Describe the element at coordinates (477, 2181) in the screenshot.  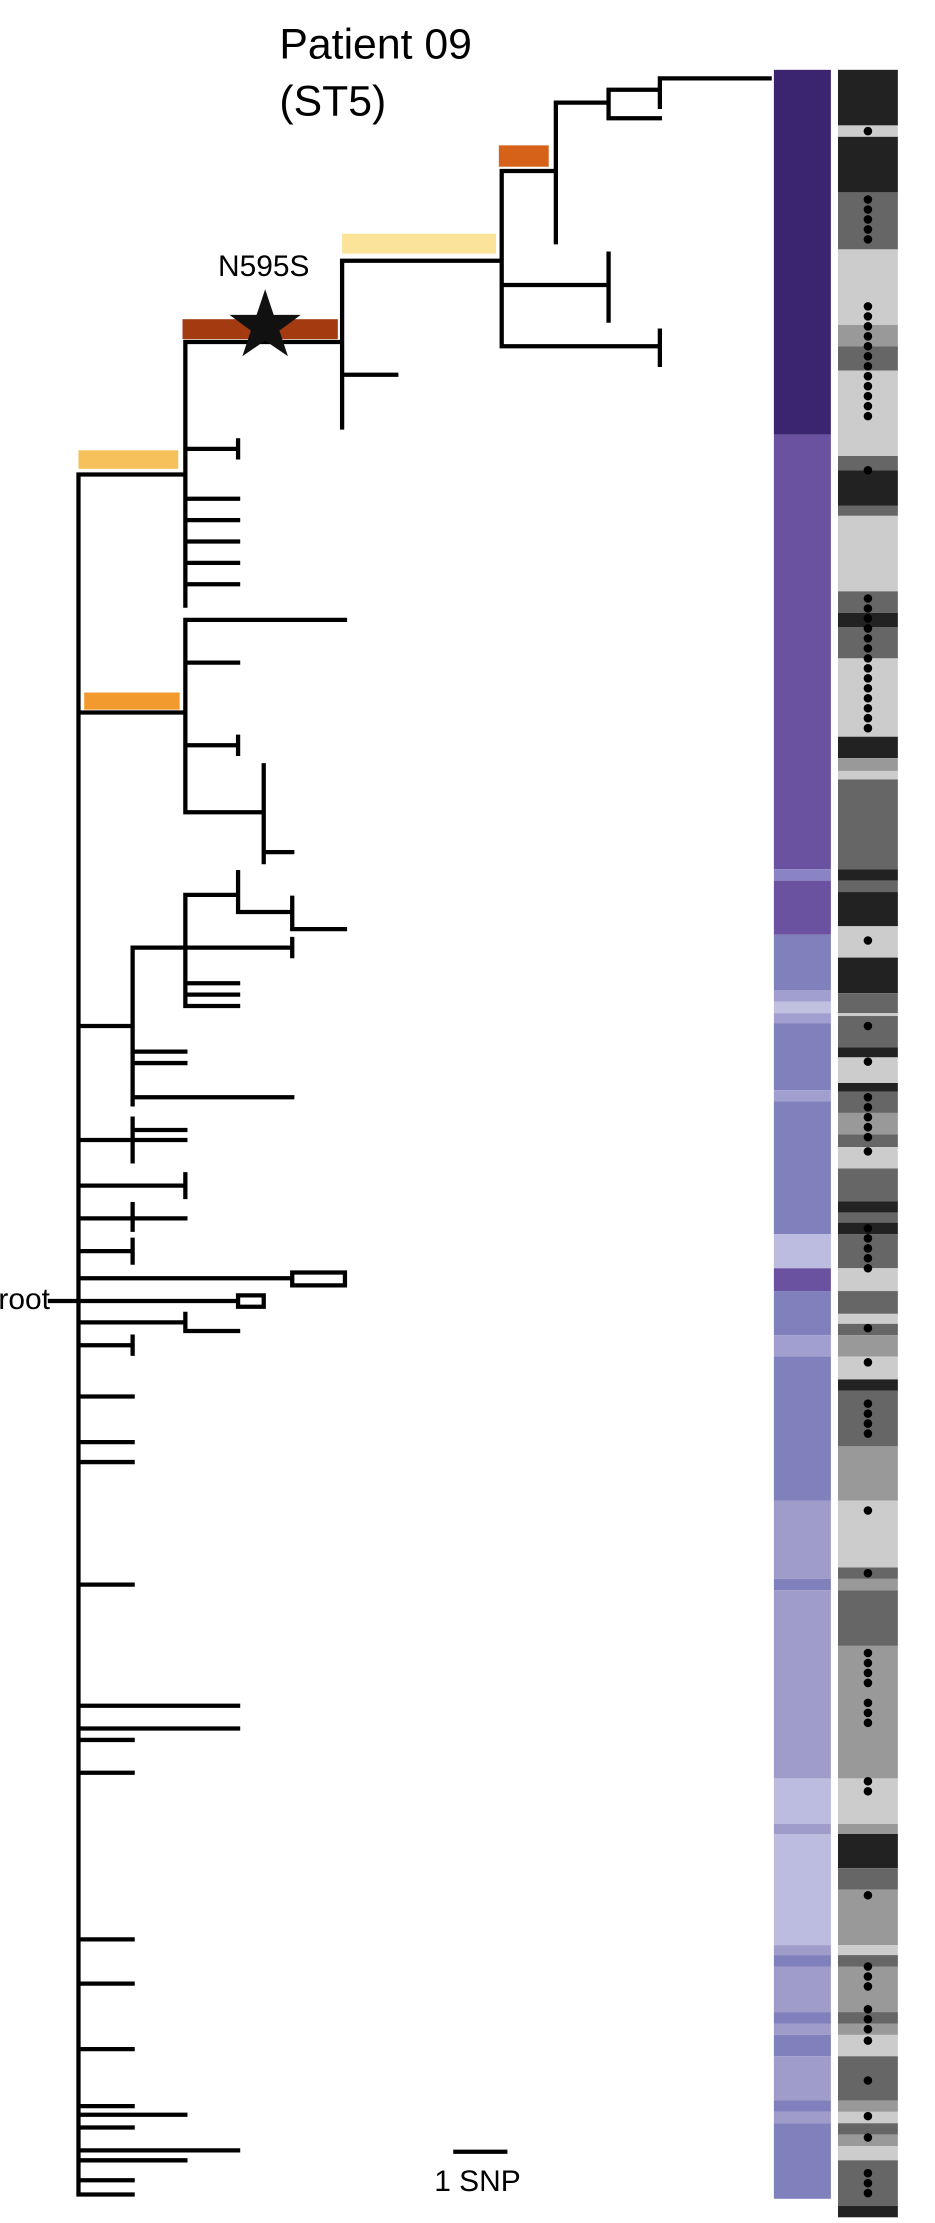
I see `scale-label: 1 SNP` at that location.